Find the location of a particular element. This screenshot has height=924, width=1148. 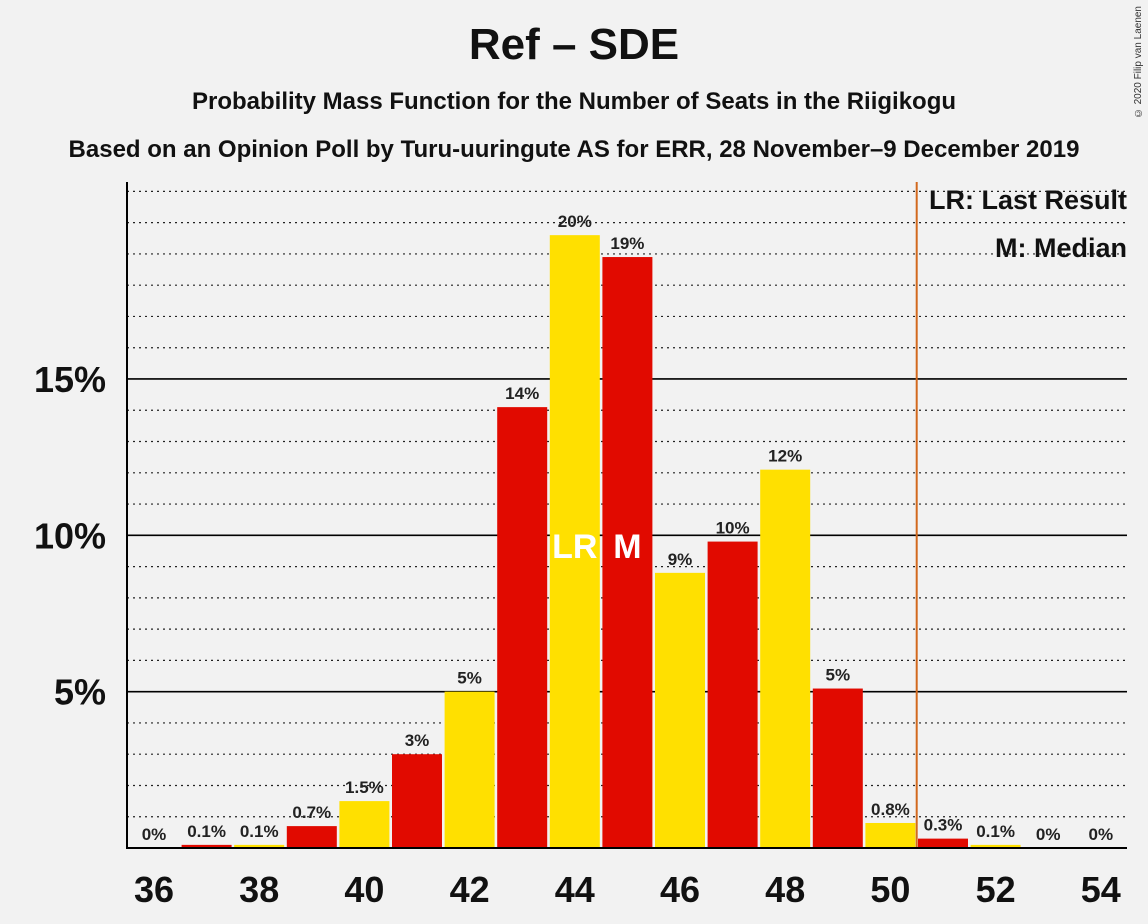

bar-value-label: 3% is located at coordinates (417, 740).